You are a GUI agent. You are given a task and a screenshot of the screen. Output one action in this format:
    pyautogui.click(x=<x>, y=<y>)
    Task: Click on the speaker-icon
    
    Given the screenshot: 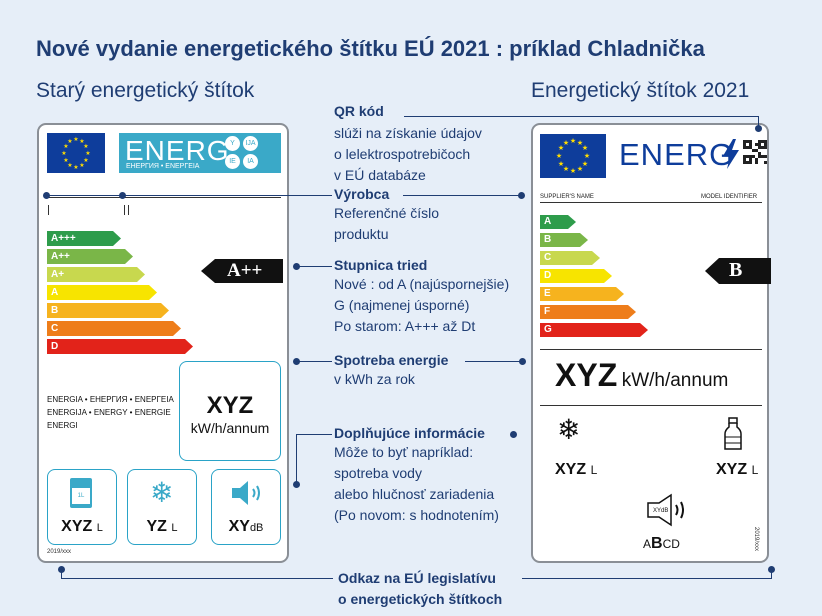 What is the action you would take?
    pyautogui.click(x=248, y=495)
    